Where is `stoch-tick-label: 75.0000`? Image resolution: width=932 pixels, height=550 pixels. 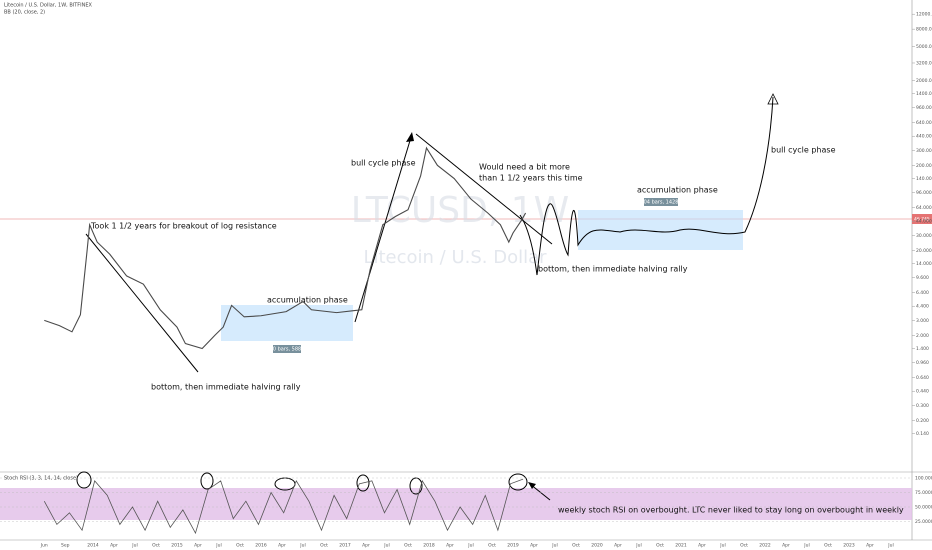
stoch-tick-label: 75.0000 is located at coordinates (923, 493).